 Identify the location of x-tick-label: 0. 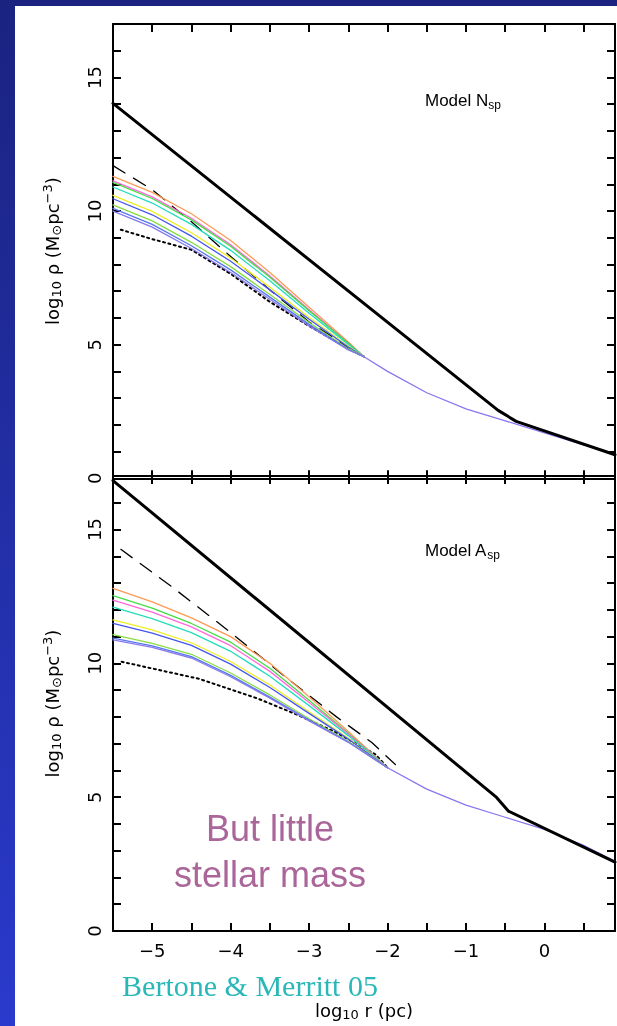
(544, 950).